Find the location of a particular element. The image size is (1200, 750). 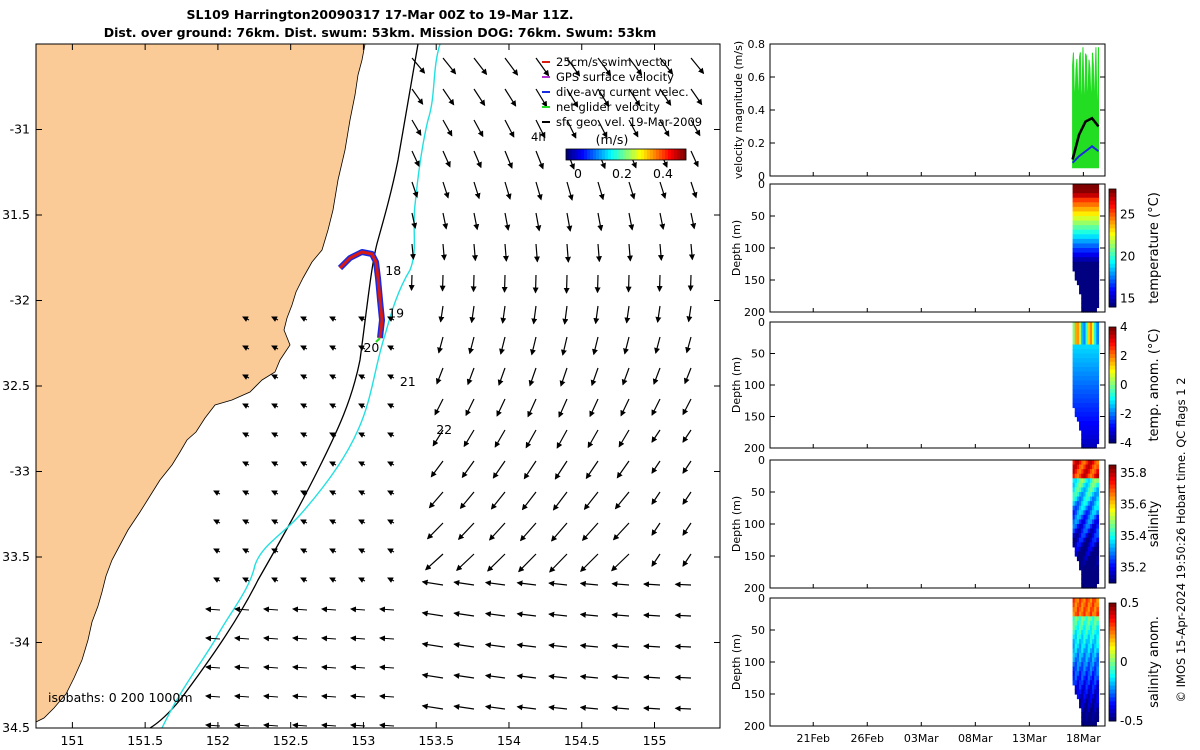

heatmap-ytick-label: 200 is located at coordinates (754, 588).